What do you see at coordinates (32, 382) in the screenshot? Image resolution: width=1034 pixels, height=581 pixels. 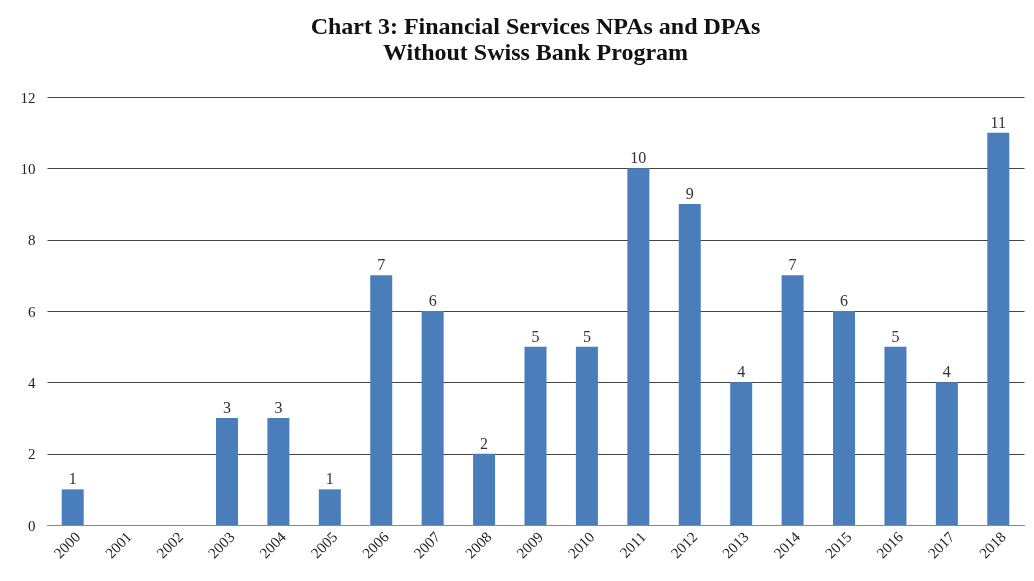 I see `y-tick-label: 4` at bounding box center [32, 382].